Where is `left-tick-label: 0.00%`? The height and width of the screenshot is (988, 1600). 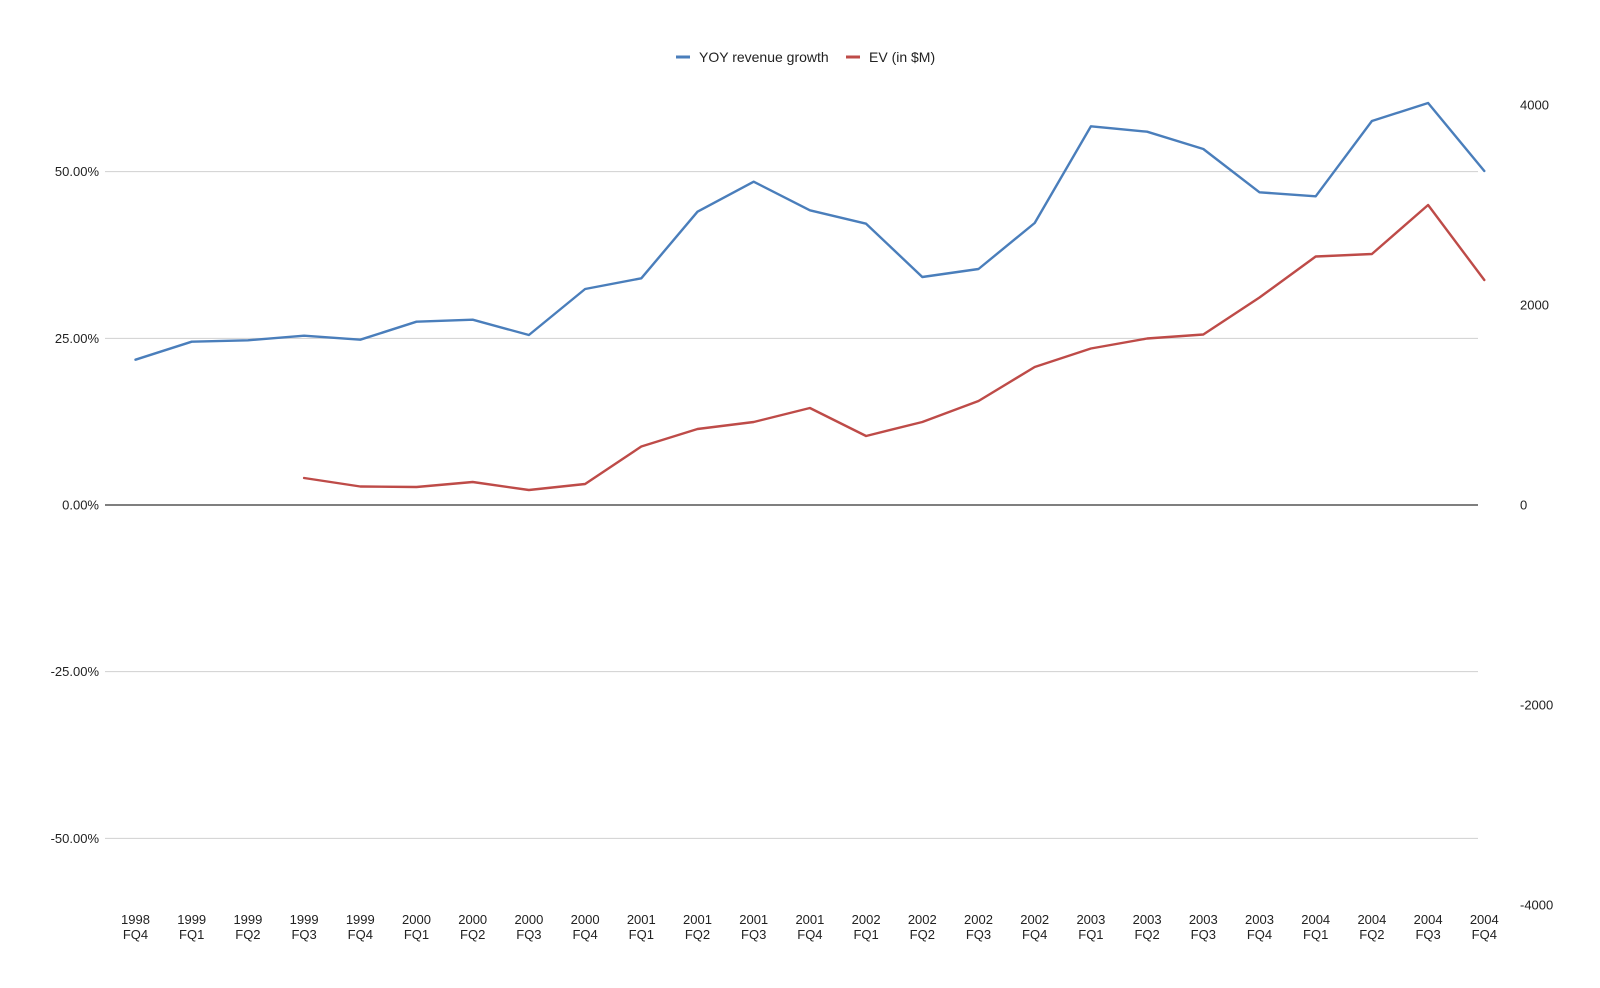 left-tick-label: 0.00% is located at coordinates (80, 505).